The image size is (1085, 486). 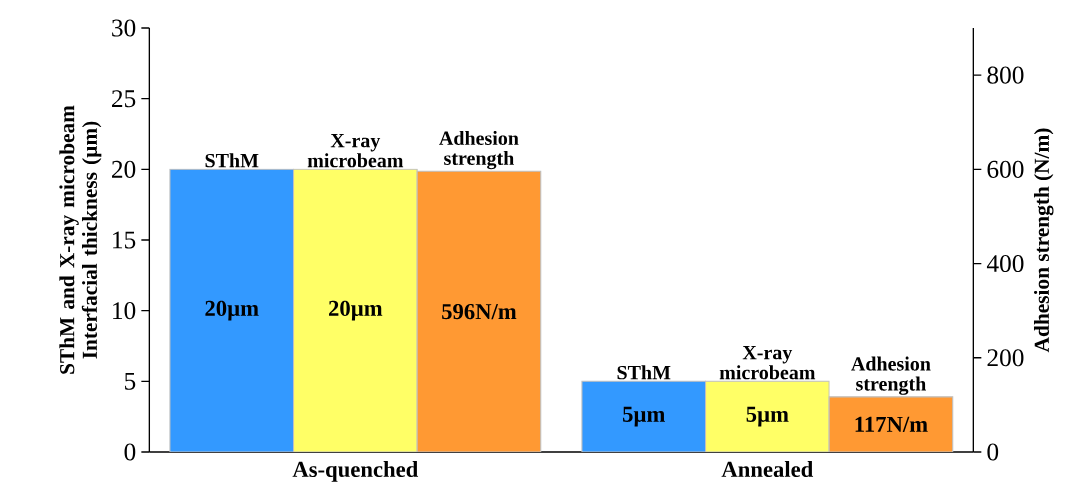 What do you see at coordinates (891, 375) in the screenshot?
I see `series-label: Adhesion strength` at bounding box center [891, 375].